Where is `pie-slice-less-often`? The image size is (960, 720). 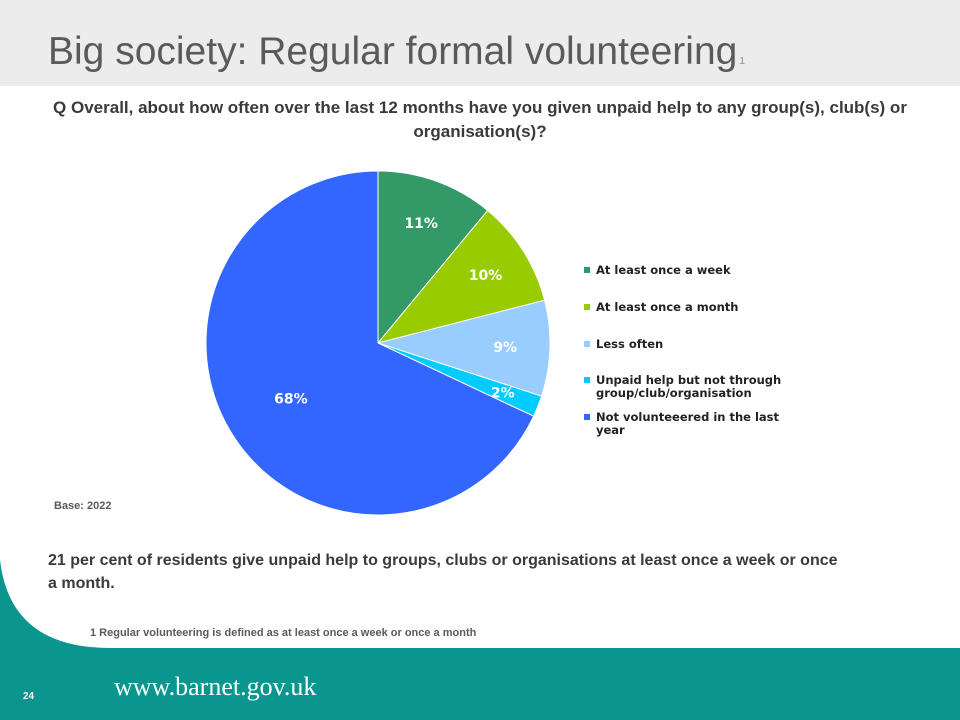
pie-slice-less-often is located at coordinates (463, 348).